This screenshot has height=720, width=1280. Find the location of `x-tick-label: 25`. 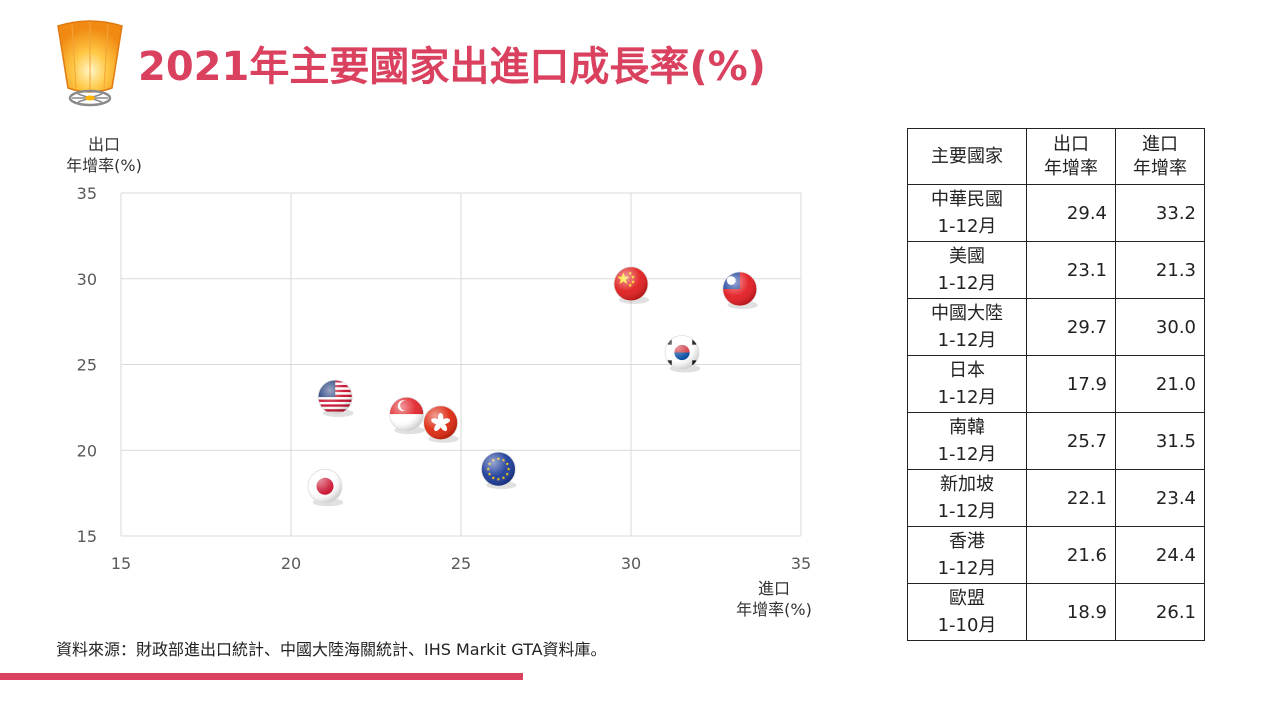

x-tick-label: 25 is located at coordinates (461, 563).